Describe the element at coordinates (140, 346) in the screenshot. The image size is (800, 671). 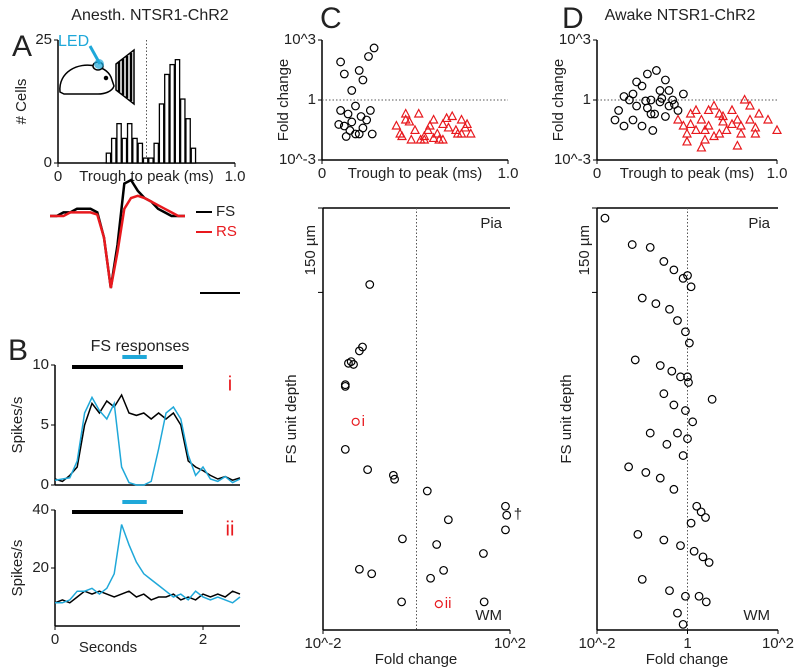
I see `chart-title: FS responses` at that location.